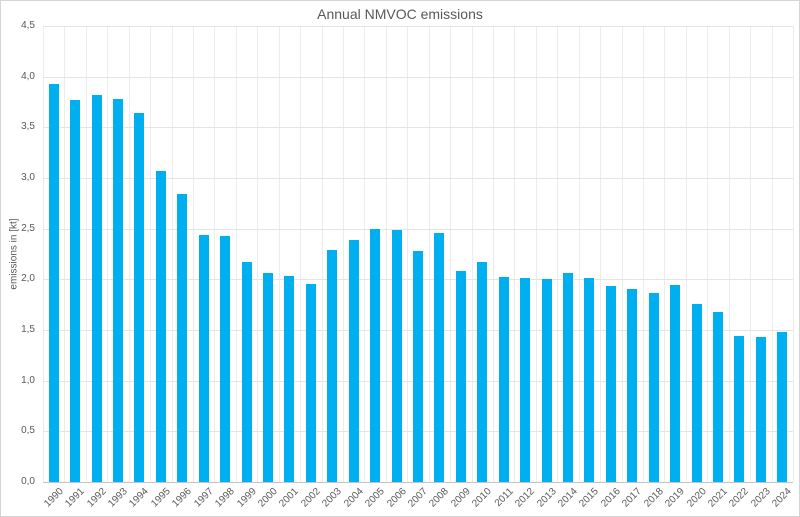  What do you see at coordinates (289, 379) in the screenshot?
I see `bar-2001` at bounding box center [289, 379].